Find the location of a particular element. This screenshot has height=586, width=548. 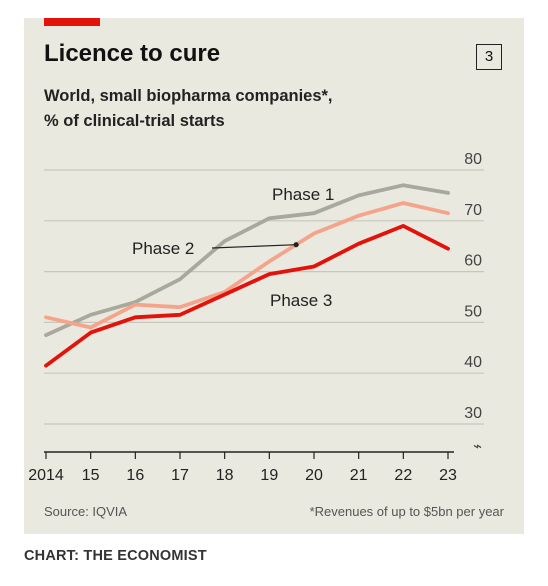

x-tick-label-23: 23 is located at coordinates (448, 475).